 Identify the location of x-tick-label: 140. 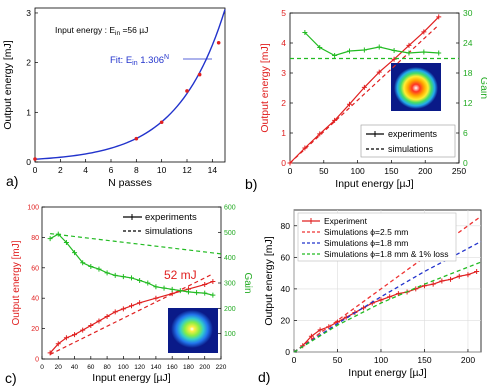
(155, 367).